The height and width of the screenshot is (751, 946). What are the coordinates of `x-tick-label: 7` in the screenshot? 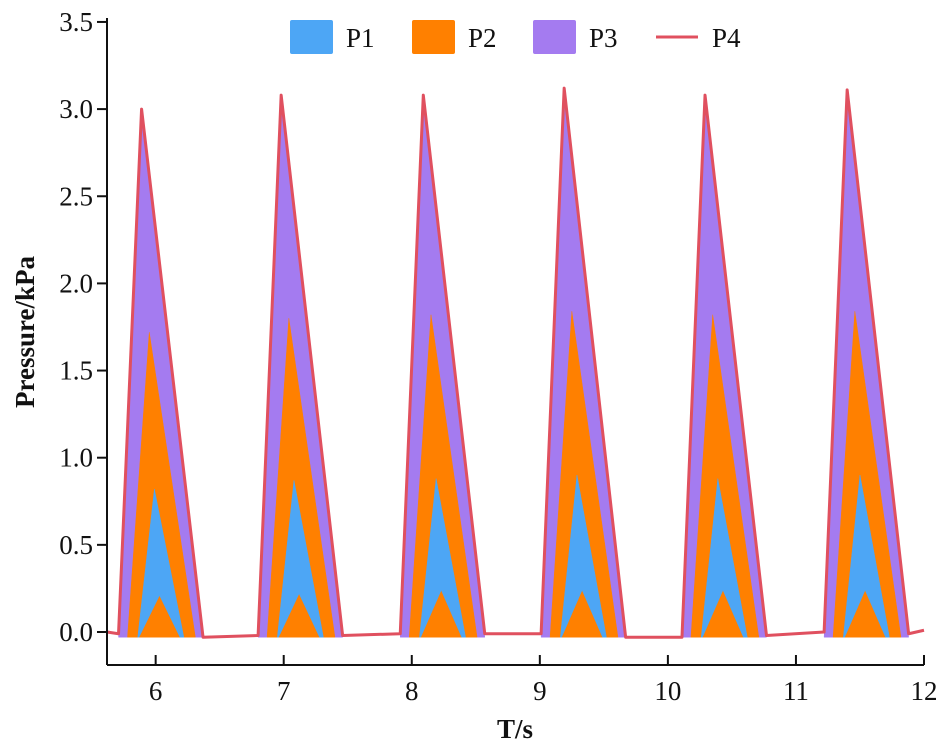 It's located at (284, 691).